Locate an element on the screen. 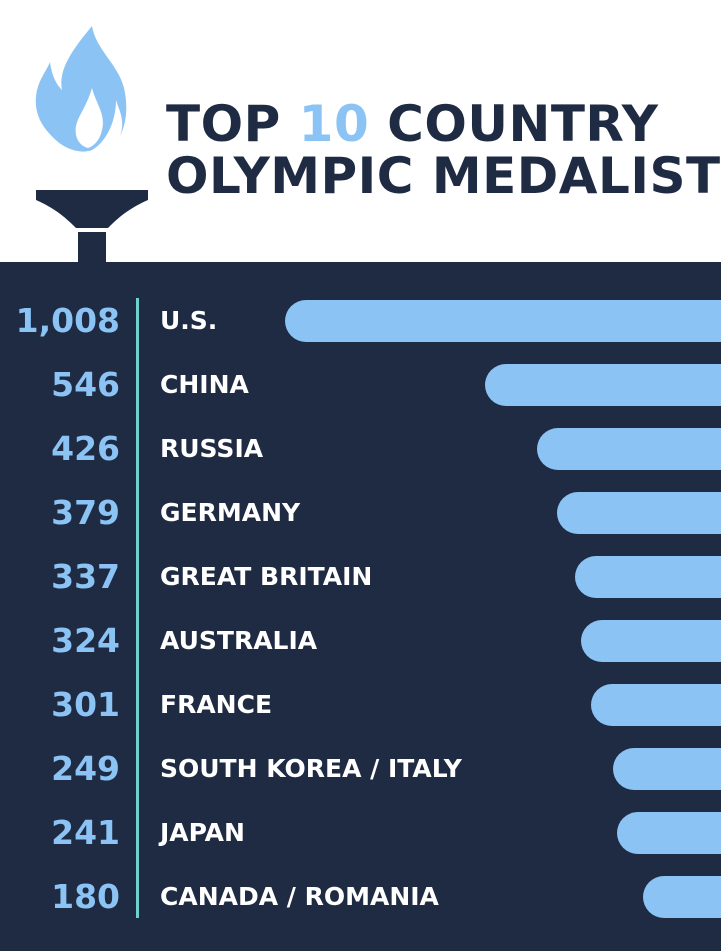  value-label: 337 is located at coordinates (85, 576).